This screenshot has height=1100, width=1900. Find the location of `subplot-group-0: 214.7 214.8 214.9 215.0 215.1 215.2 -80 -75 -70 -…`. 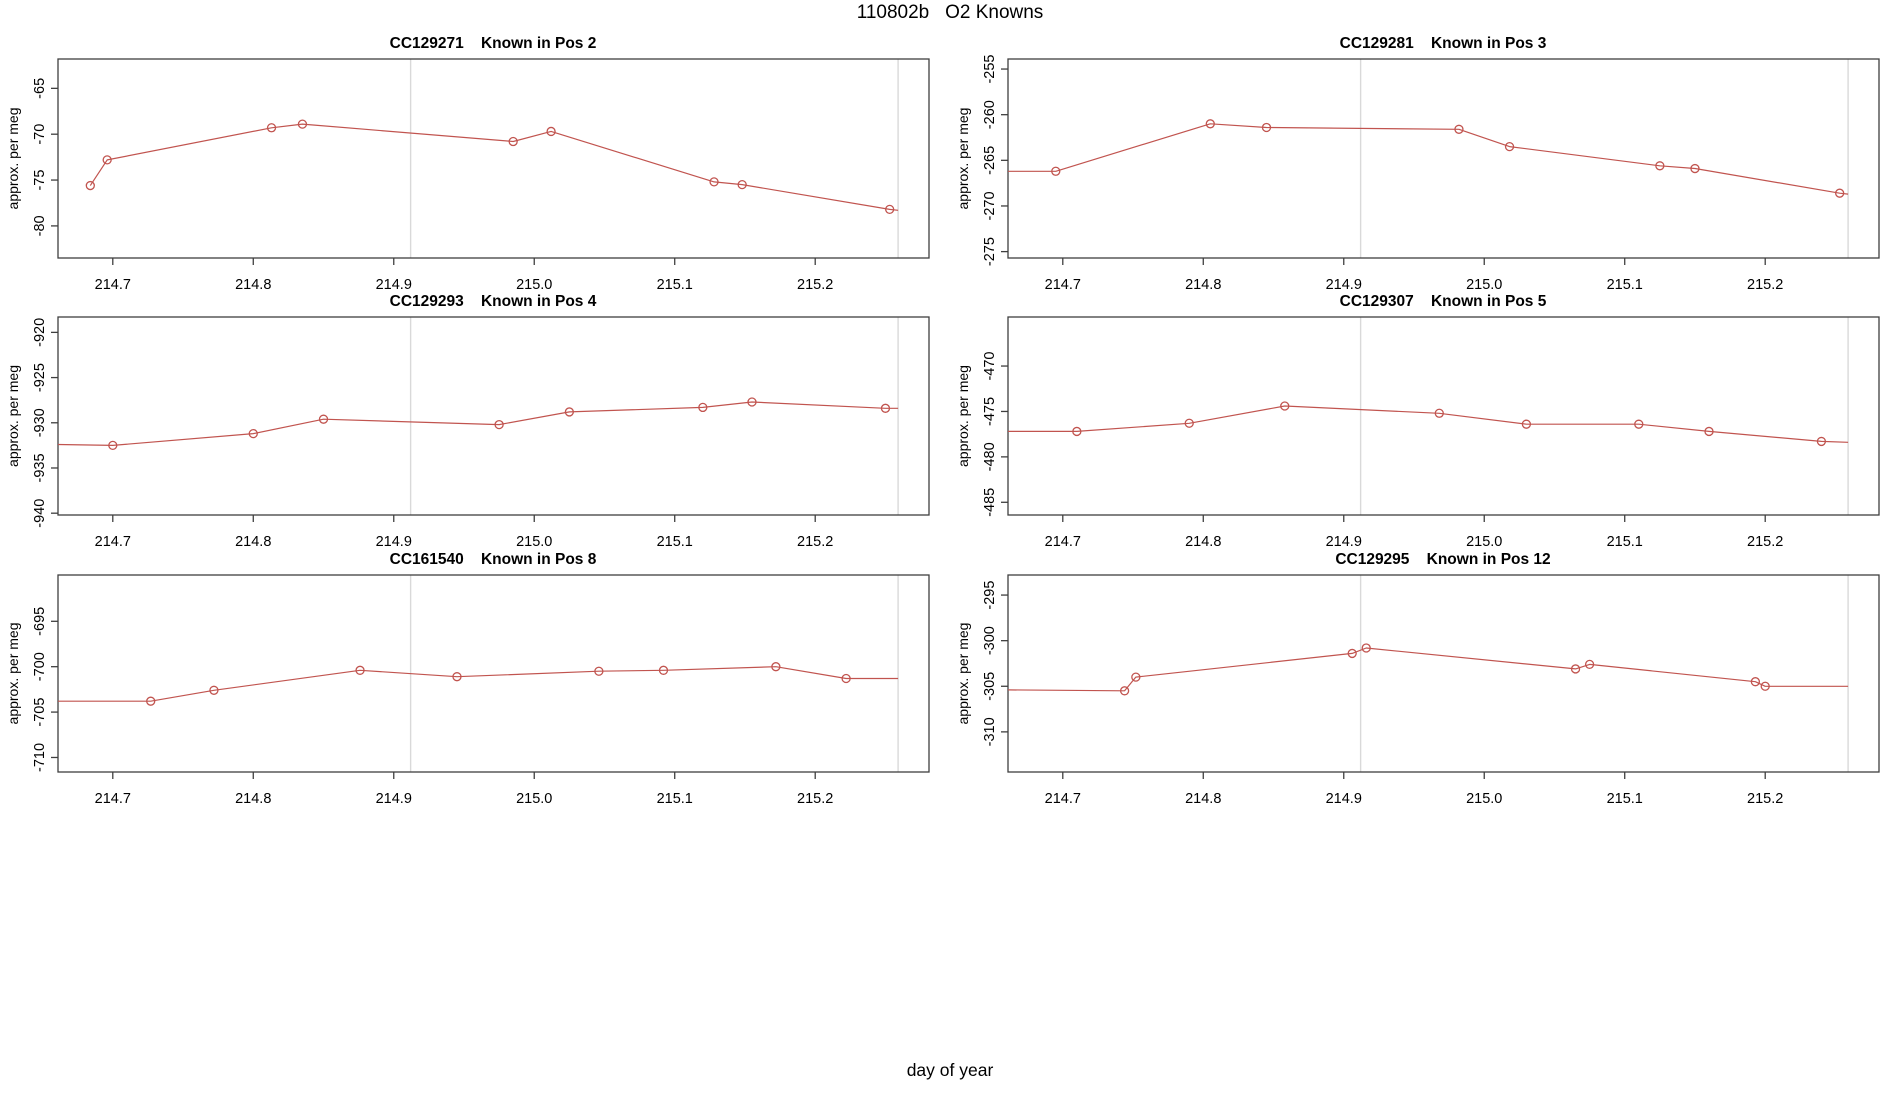

subplot-group-0: 214.7 214.8 214.9 215.0 215.1 215.2 -80 -75 -70 -… is located at coordinates (467, 175).